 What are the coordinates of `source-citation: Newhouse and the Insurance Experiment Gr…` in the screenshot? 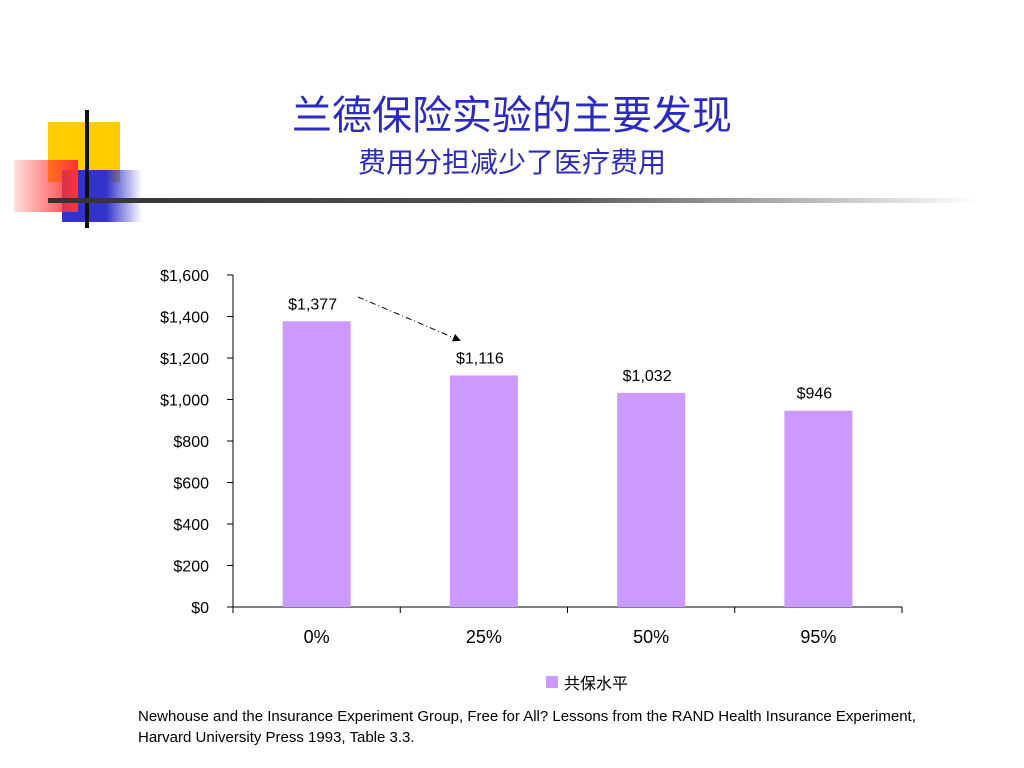 It's located at (527, 727).